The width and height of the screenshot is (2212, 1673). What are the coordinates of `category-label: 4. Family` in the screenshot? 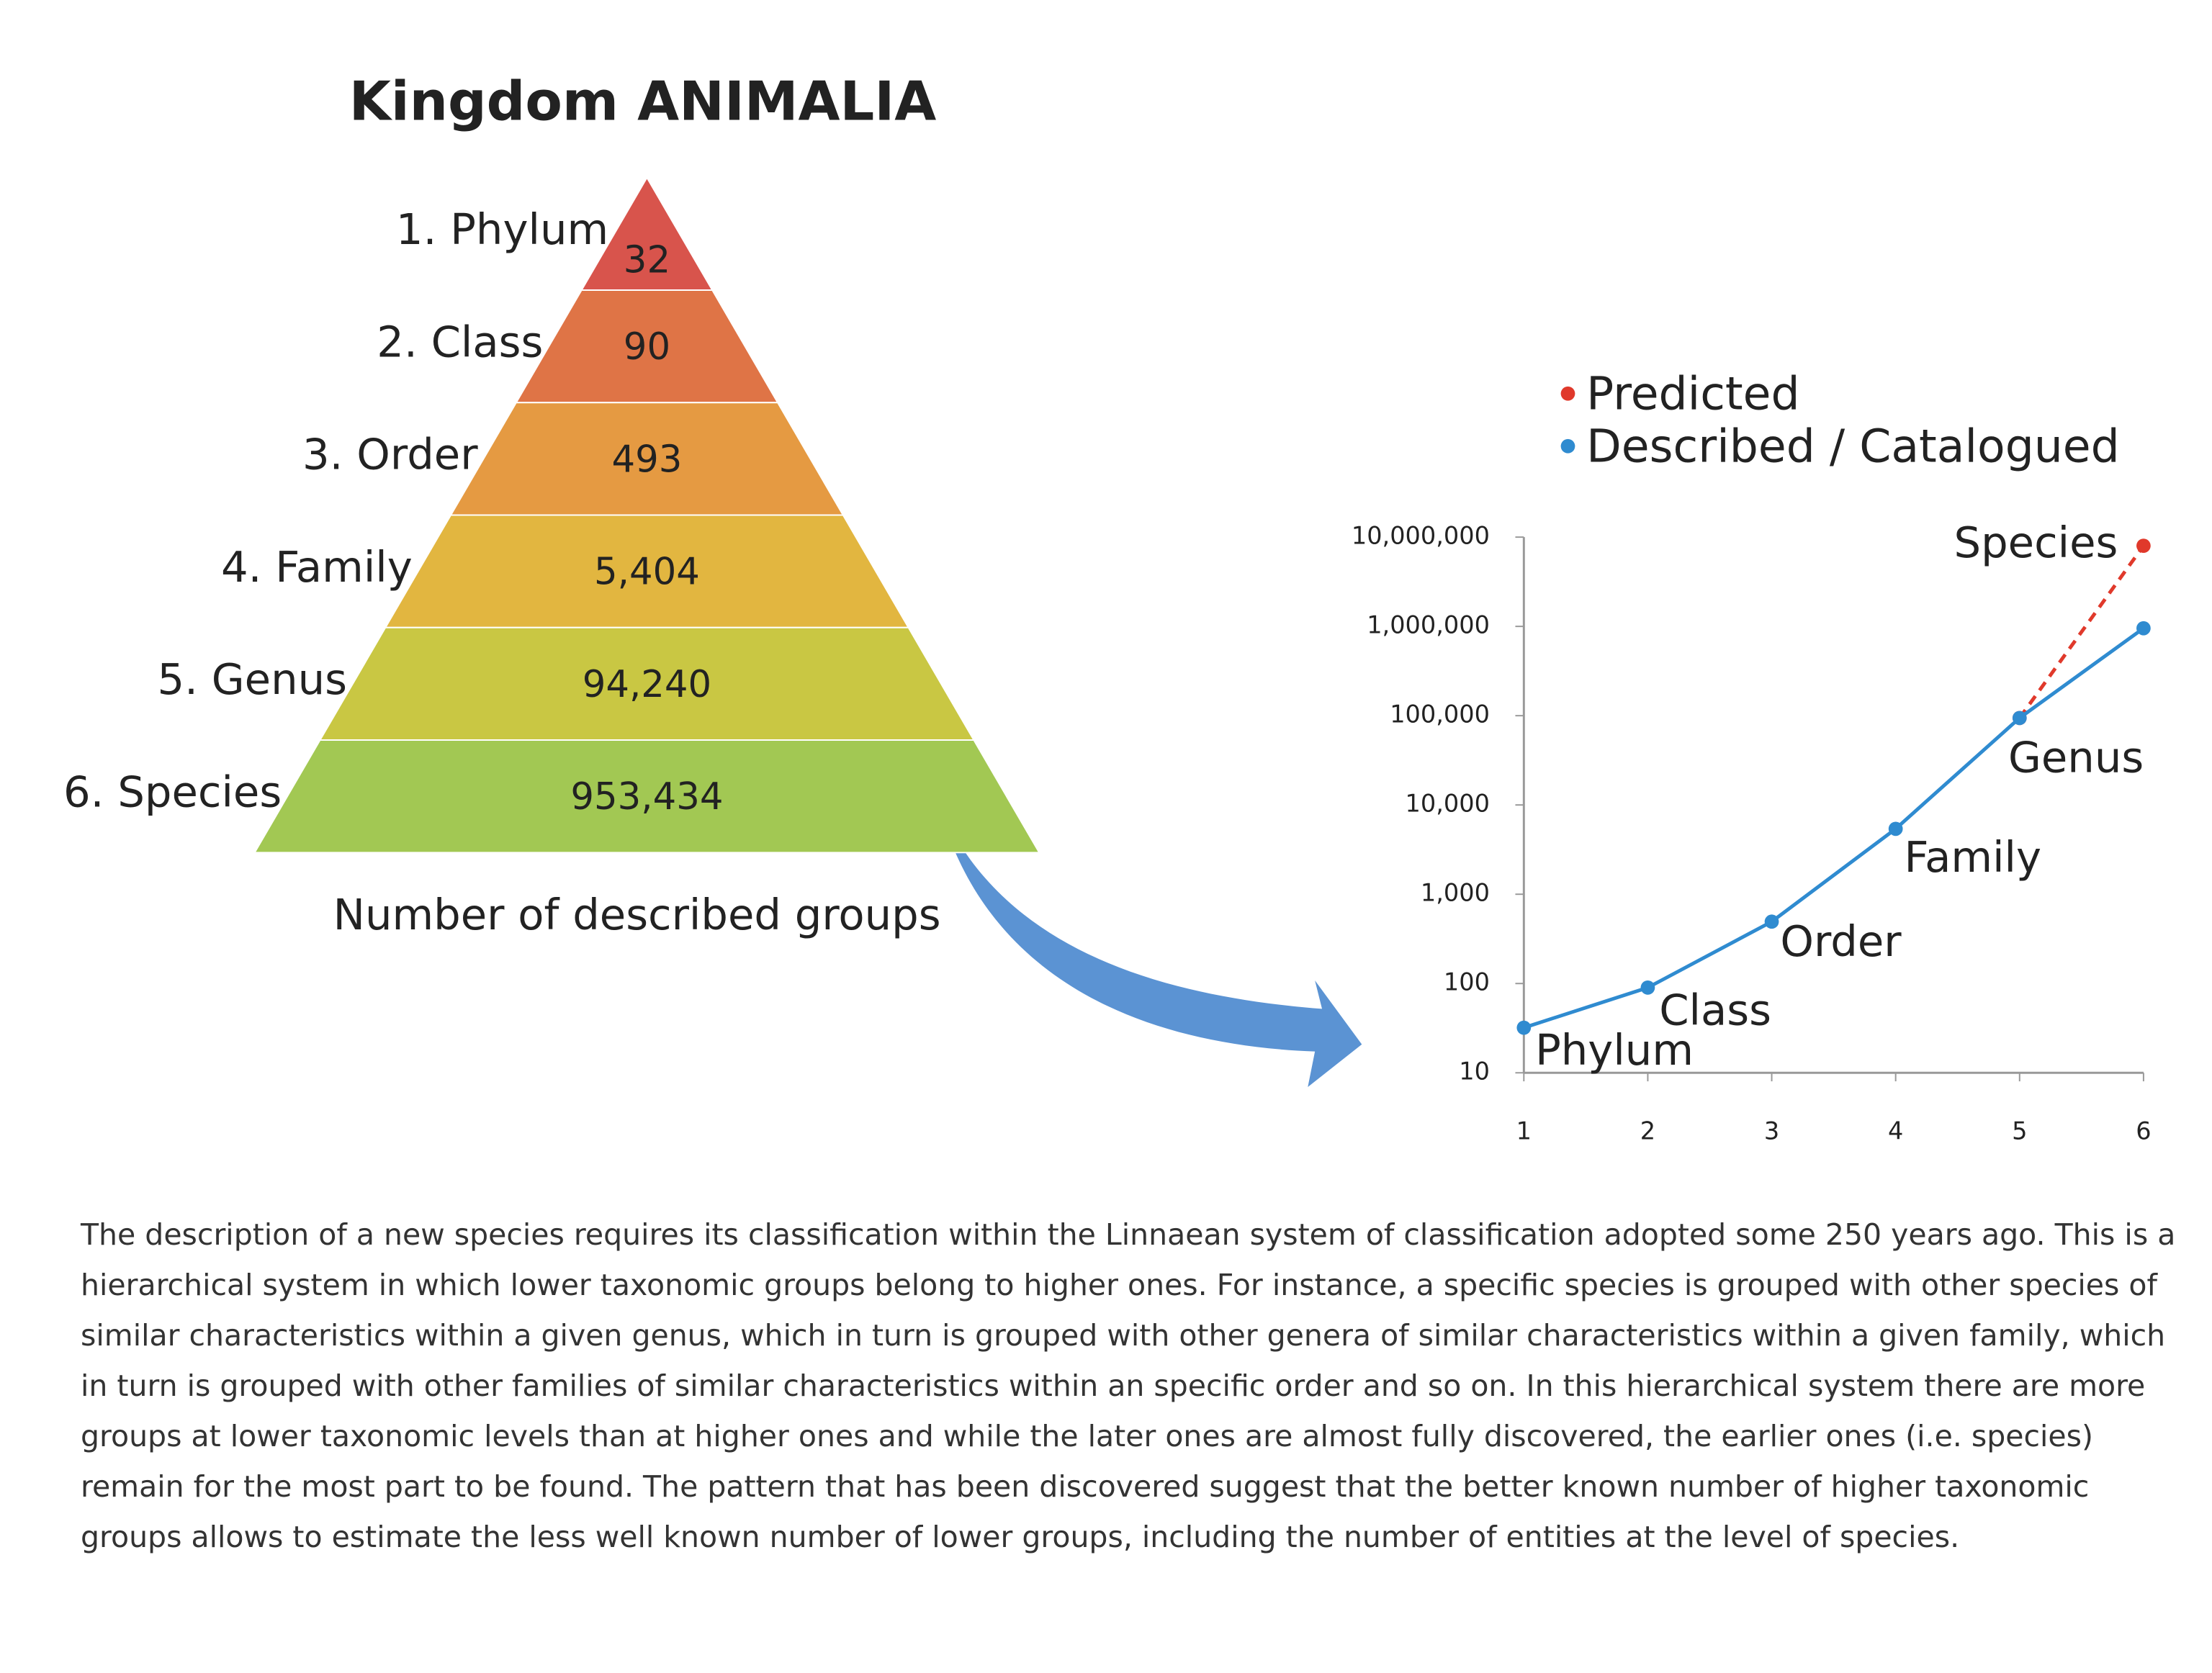 It's located at (317, 567).